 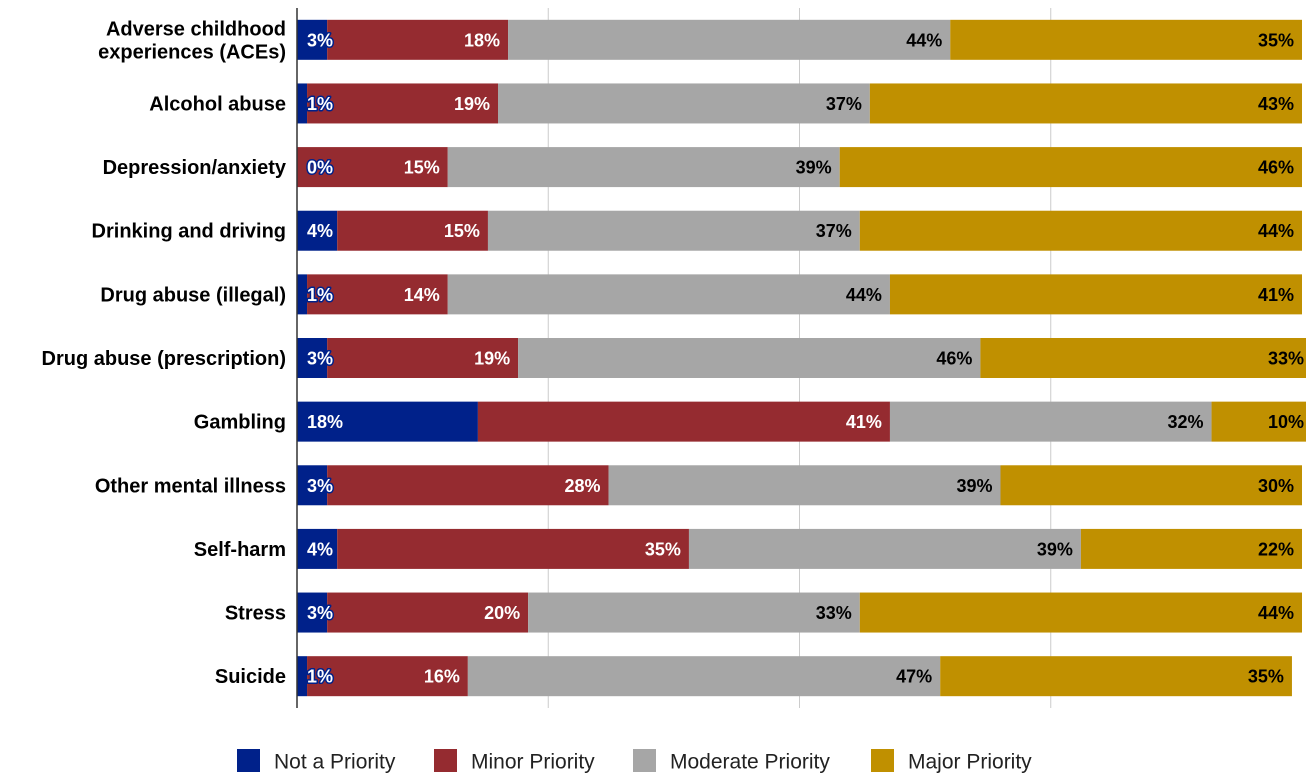 What do you see at coordinates (1186, 422) in the screenshot?
I see `value-label: 32%` at bounding box center [1186, 422].